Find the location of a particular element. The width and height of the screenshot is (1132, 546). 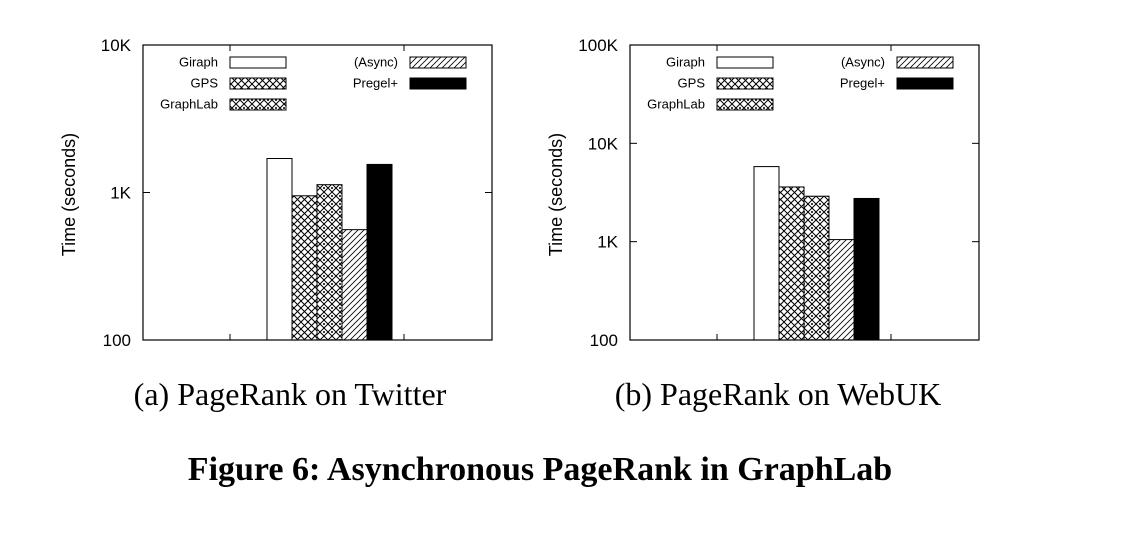

subfigure-caption: (a) PageRank on Twitter is located at coordinates (290, 394).